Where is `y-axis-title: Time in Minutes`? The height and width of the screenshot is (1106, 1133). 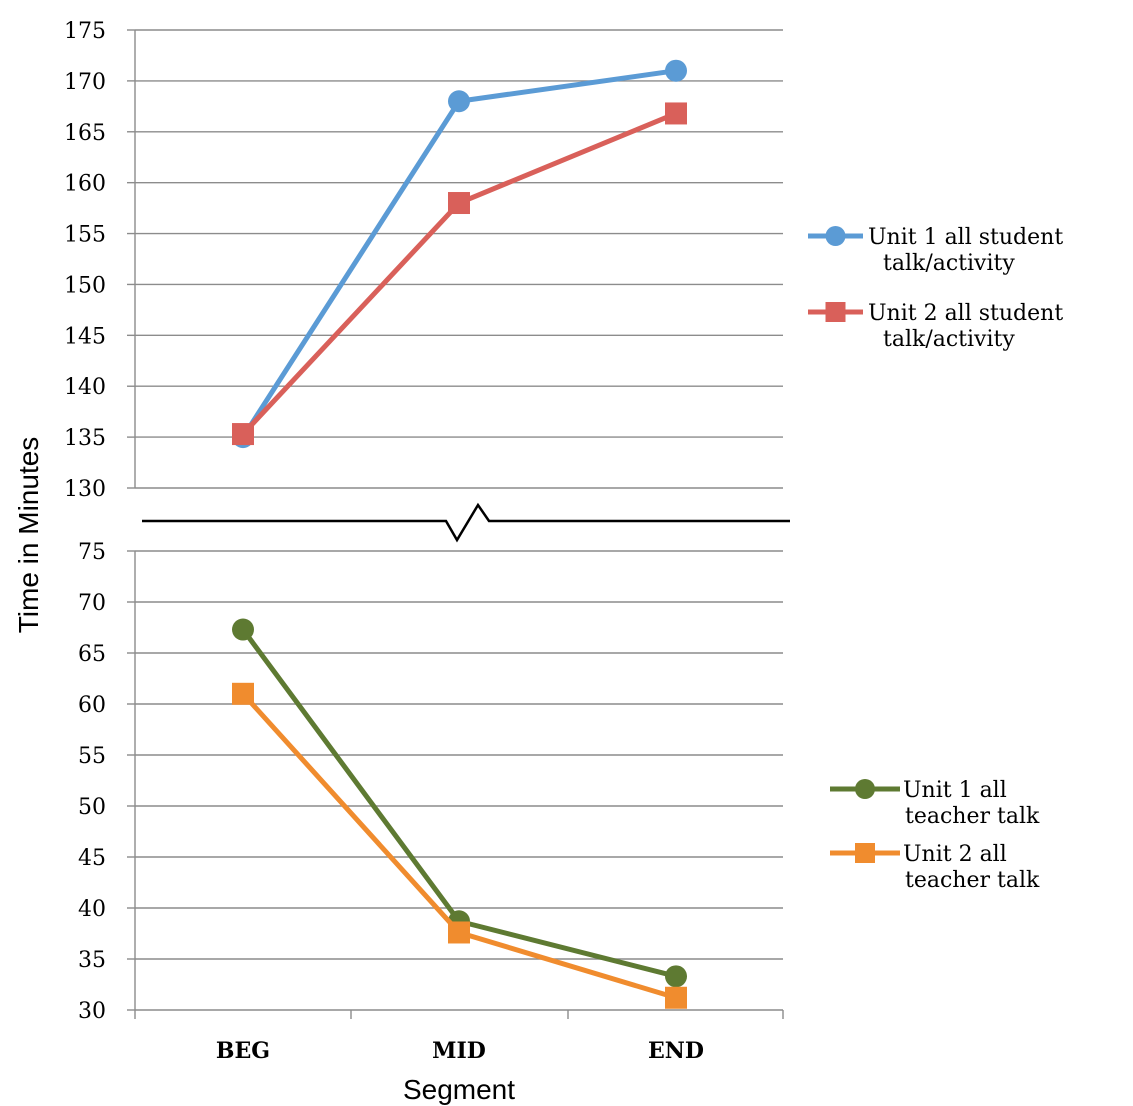
y-axis-title: Time in Minutes is located at coordinates (28, 535).